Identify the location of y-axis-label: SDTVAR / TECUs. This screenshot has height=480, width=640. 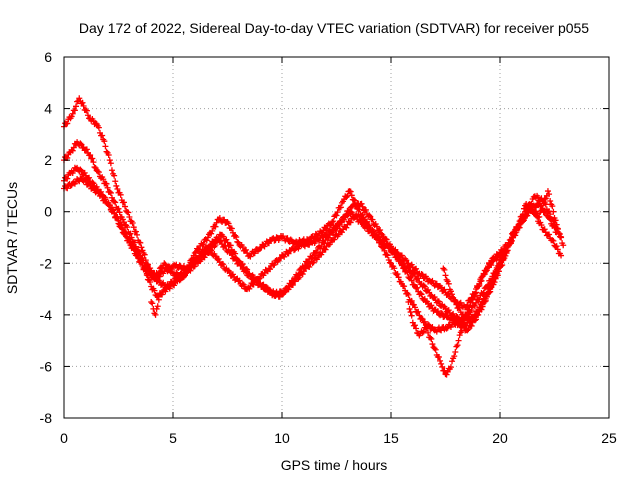
(12, 238).